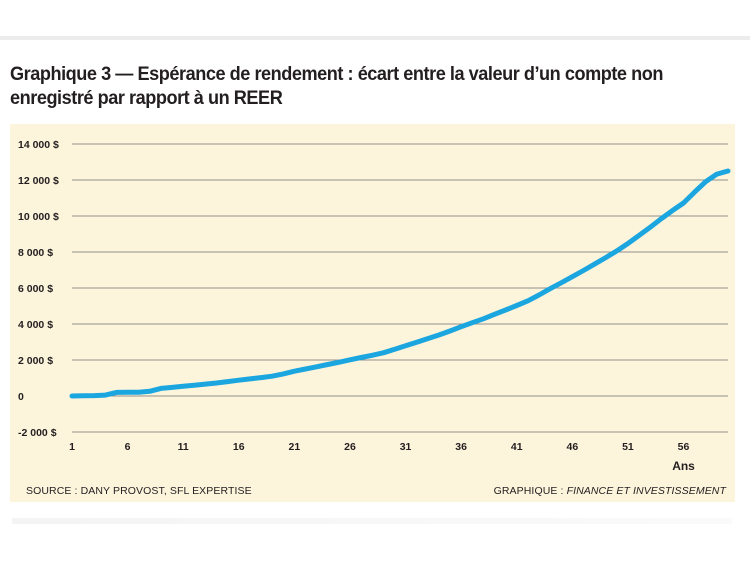 Image resolution: width=750 pixels, height=563 pixels. Describe the element at coordinates (517, 447) in the screenshot. I see `x-tick-label: 41` at that location.